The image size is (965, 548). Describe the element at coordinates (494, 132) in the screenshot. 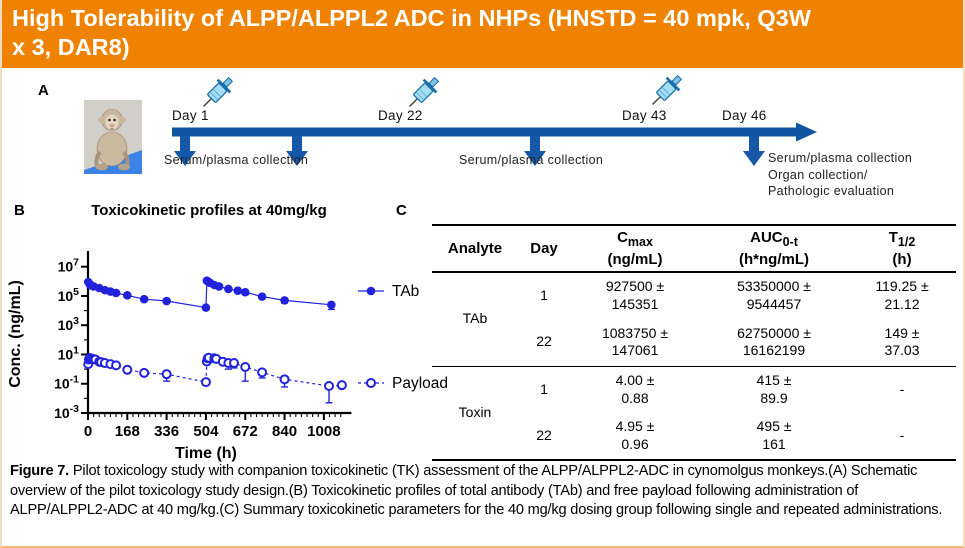

I see `study-timeline-arrow` at that location.